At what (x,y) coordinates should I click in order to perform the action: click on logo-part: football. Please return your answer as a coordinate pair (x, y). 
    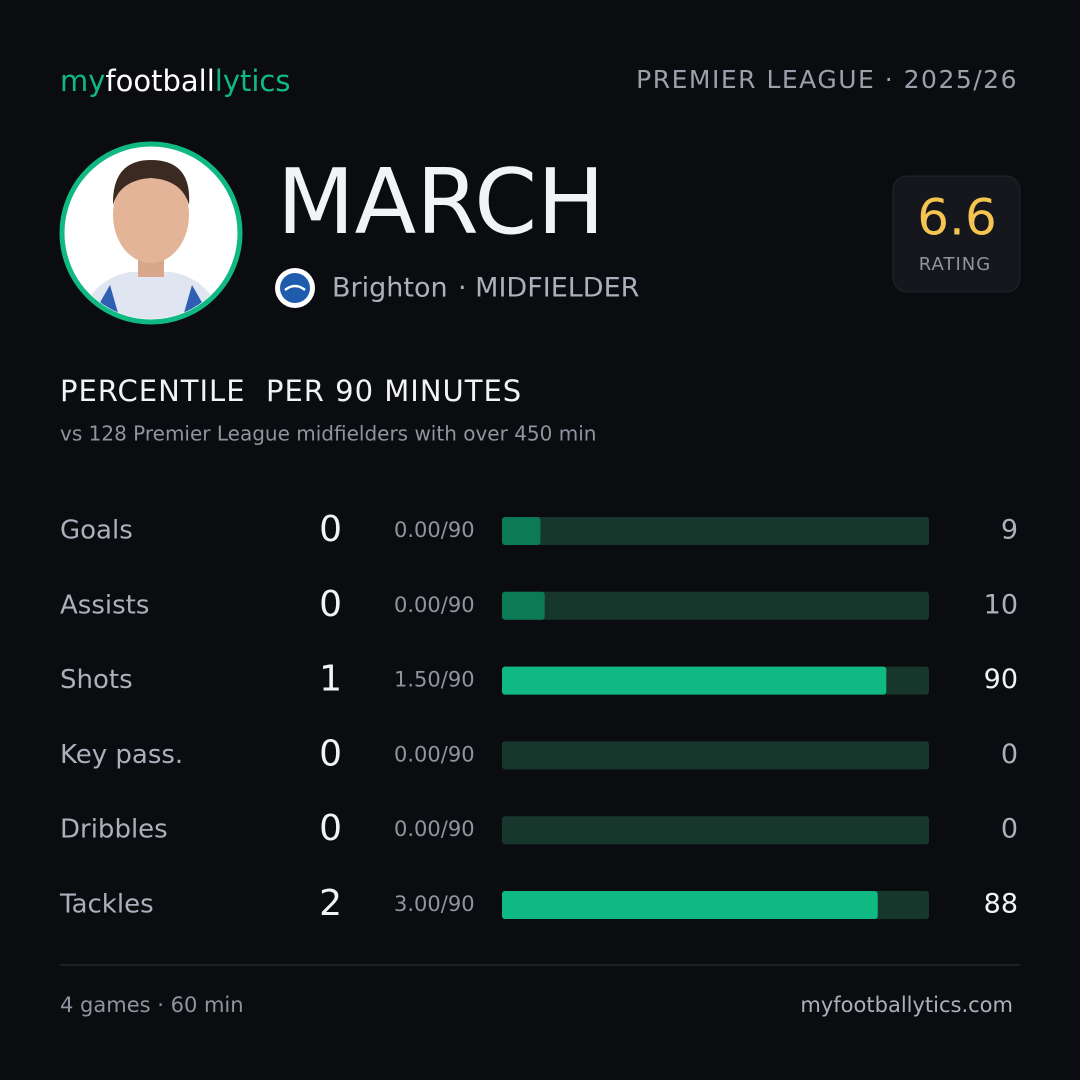
    Looking at the image, I should click on (159, 81).